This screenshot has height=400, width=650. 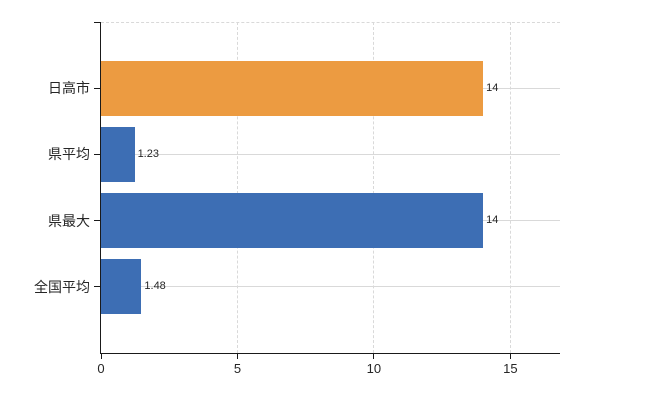 What do you see at coordinates (69, 220) in the screenshot?
I see `category-label: 県最大` at bounding box center [69, 220].